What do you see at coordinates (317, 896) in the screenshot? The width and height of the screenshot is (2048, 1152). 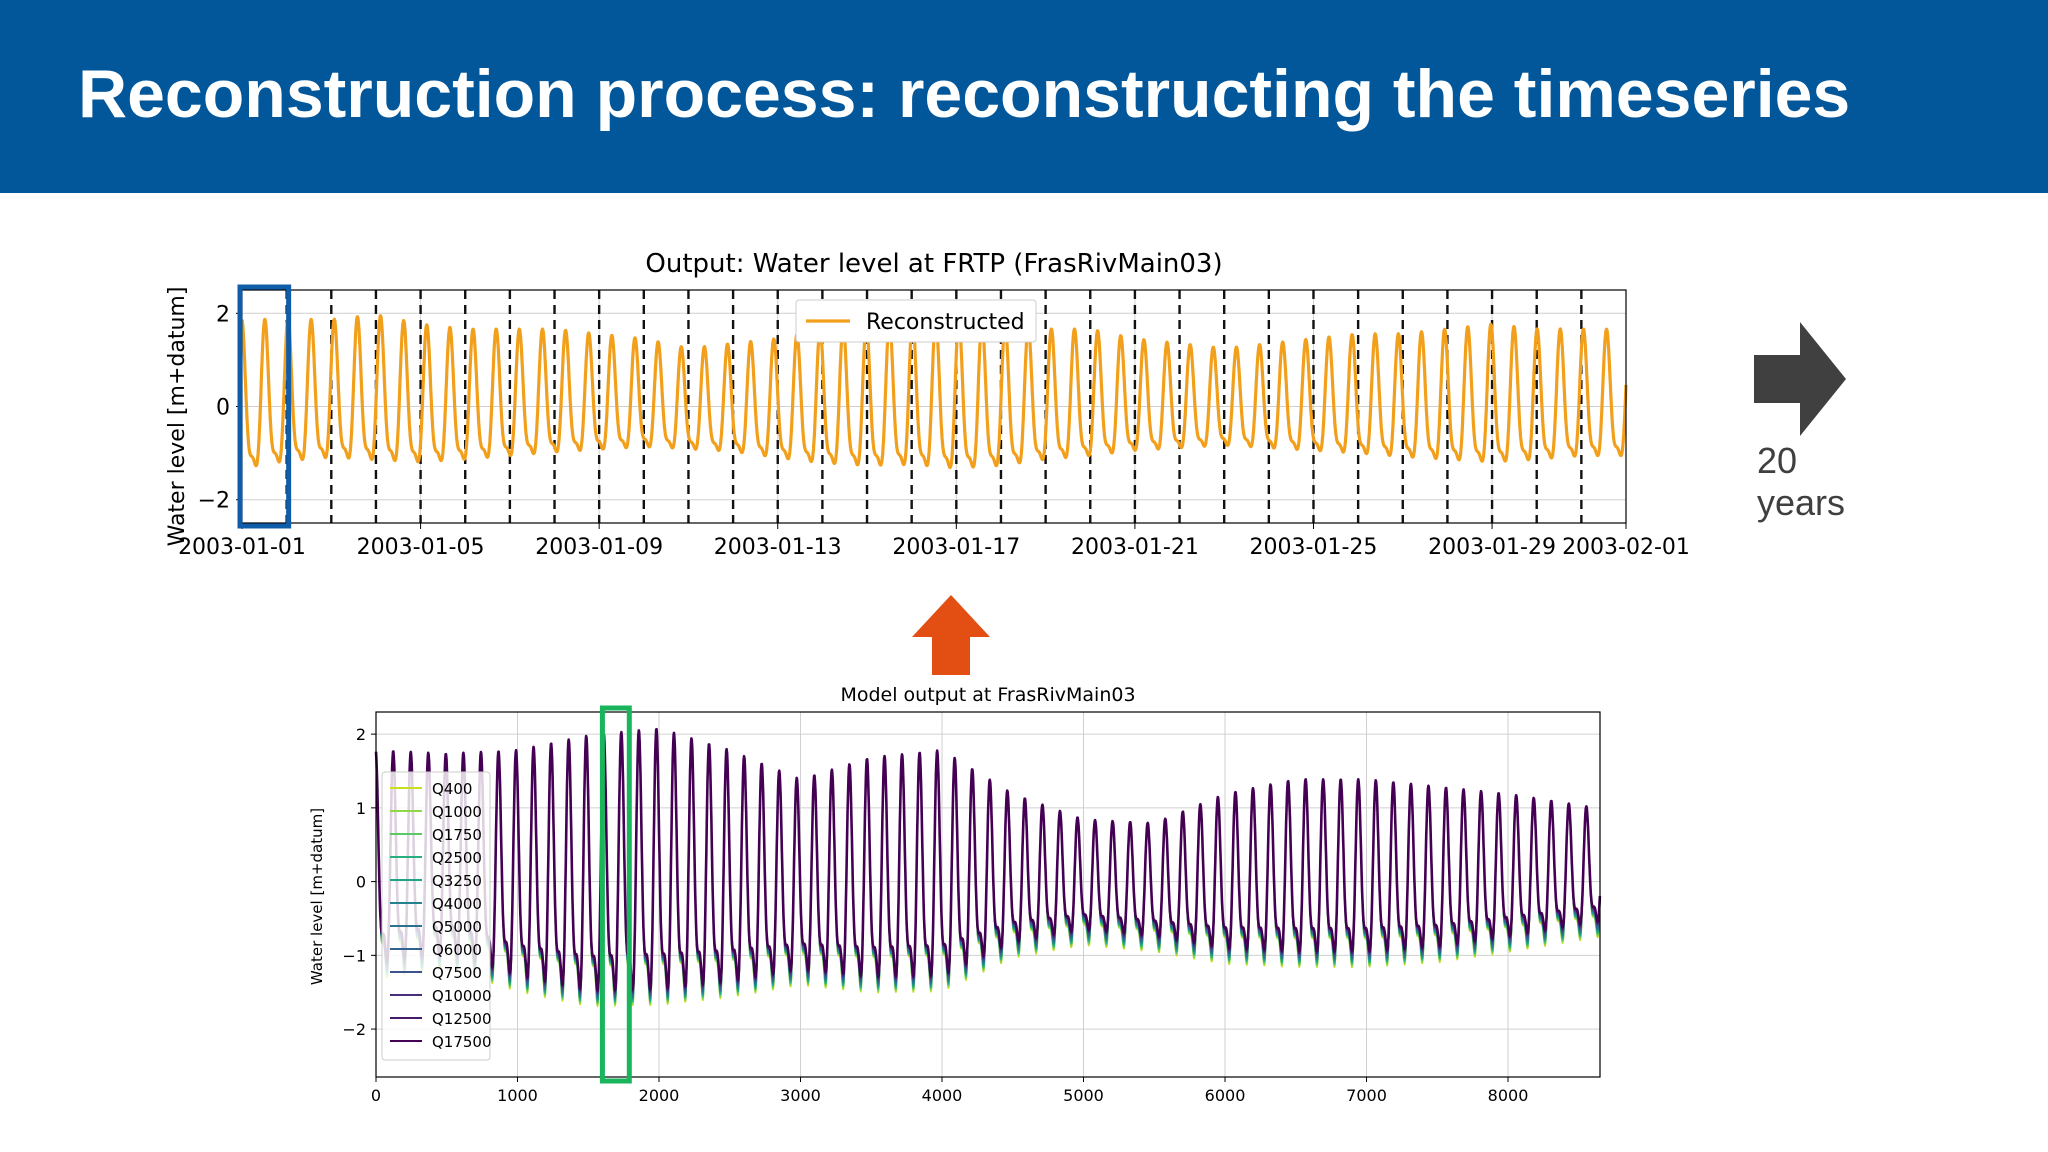 I see `bottom-chart-ylabel: Water level [m+datum]` at bounding box center [317, 896].